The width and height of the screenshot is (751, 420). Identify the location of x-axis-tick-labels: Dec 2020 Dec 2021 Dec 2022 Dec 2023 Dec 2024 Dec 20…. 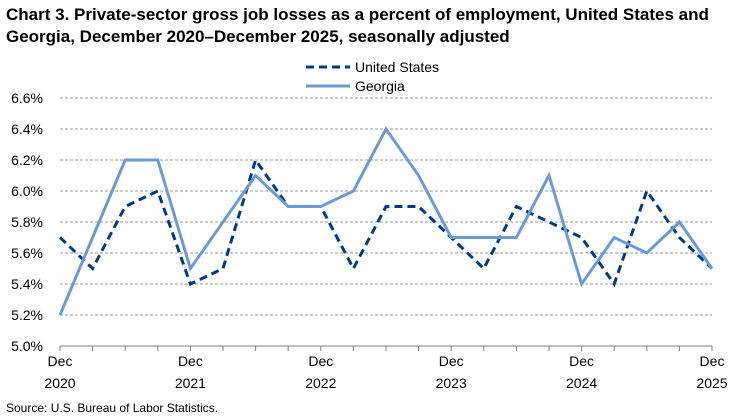
(385, 372).